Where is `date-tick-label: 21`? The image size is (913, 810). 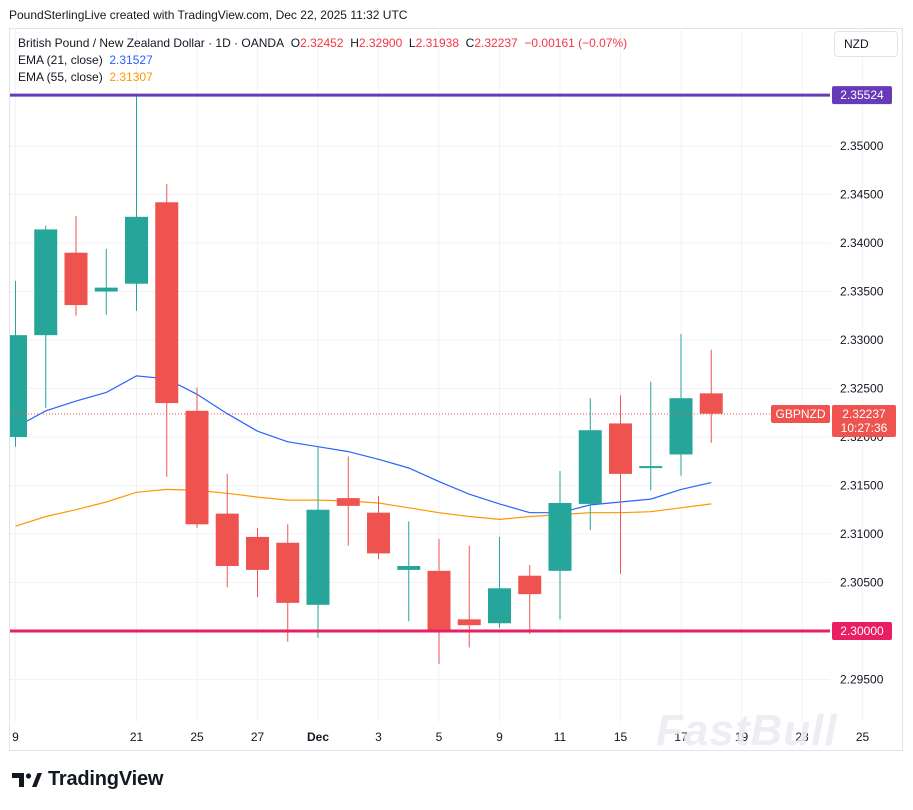
date-tick-label: 21 is located at coordinates (137, 737).